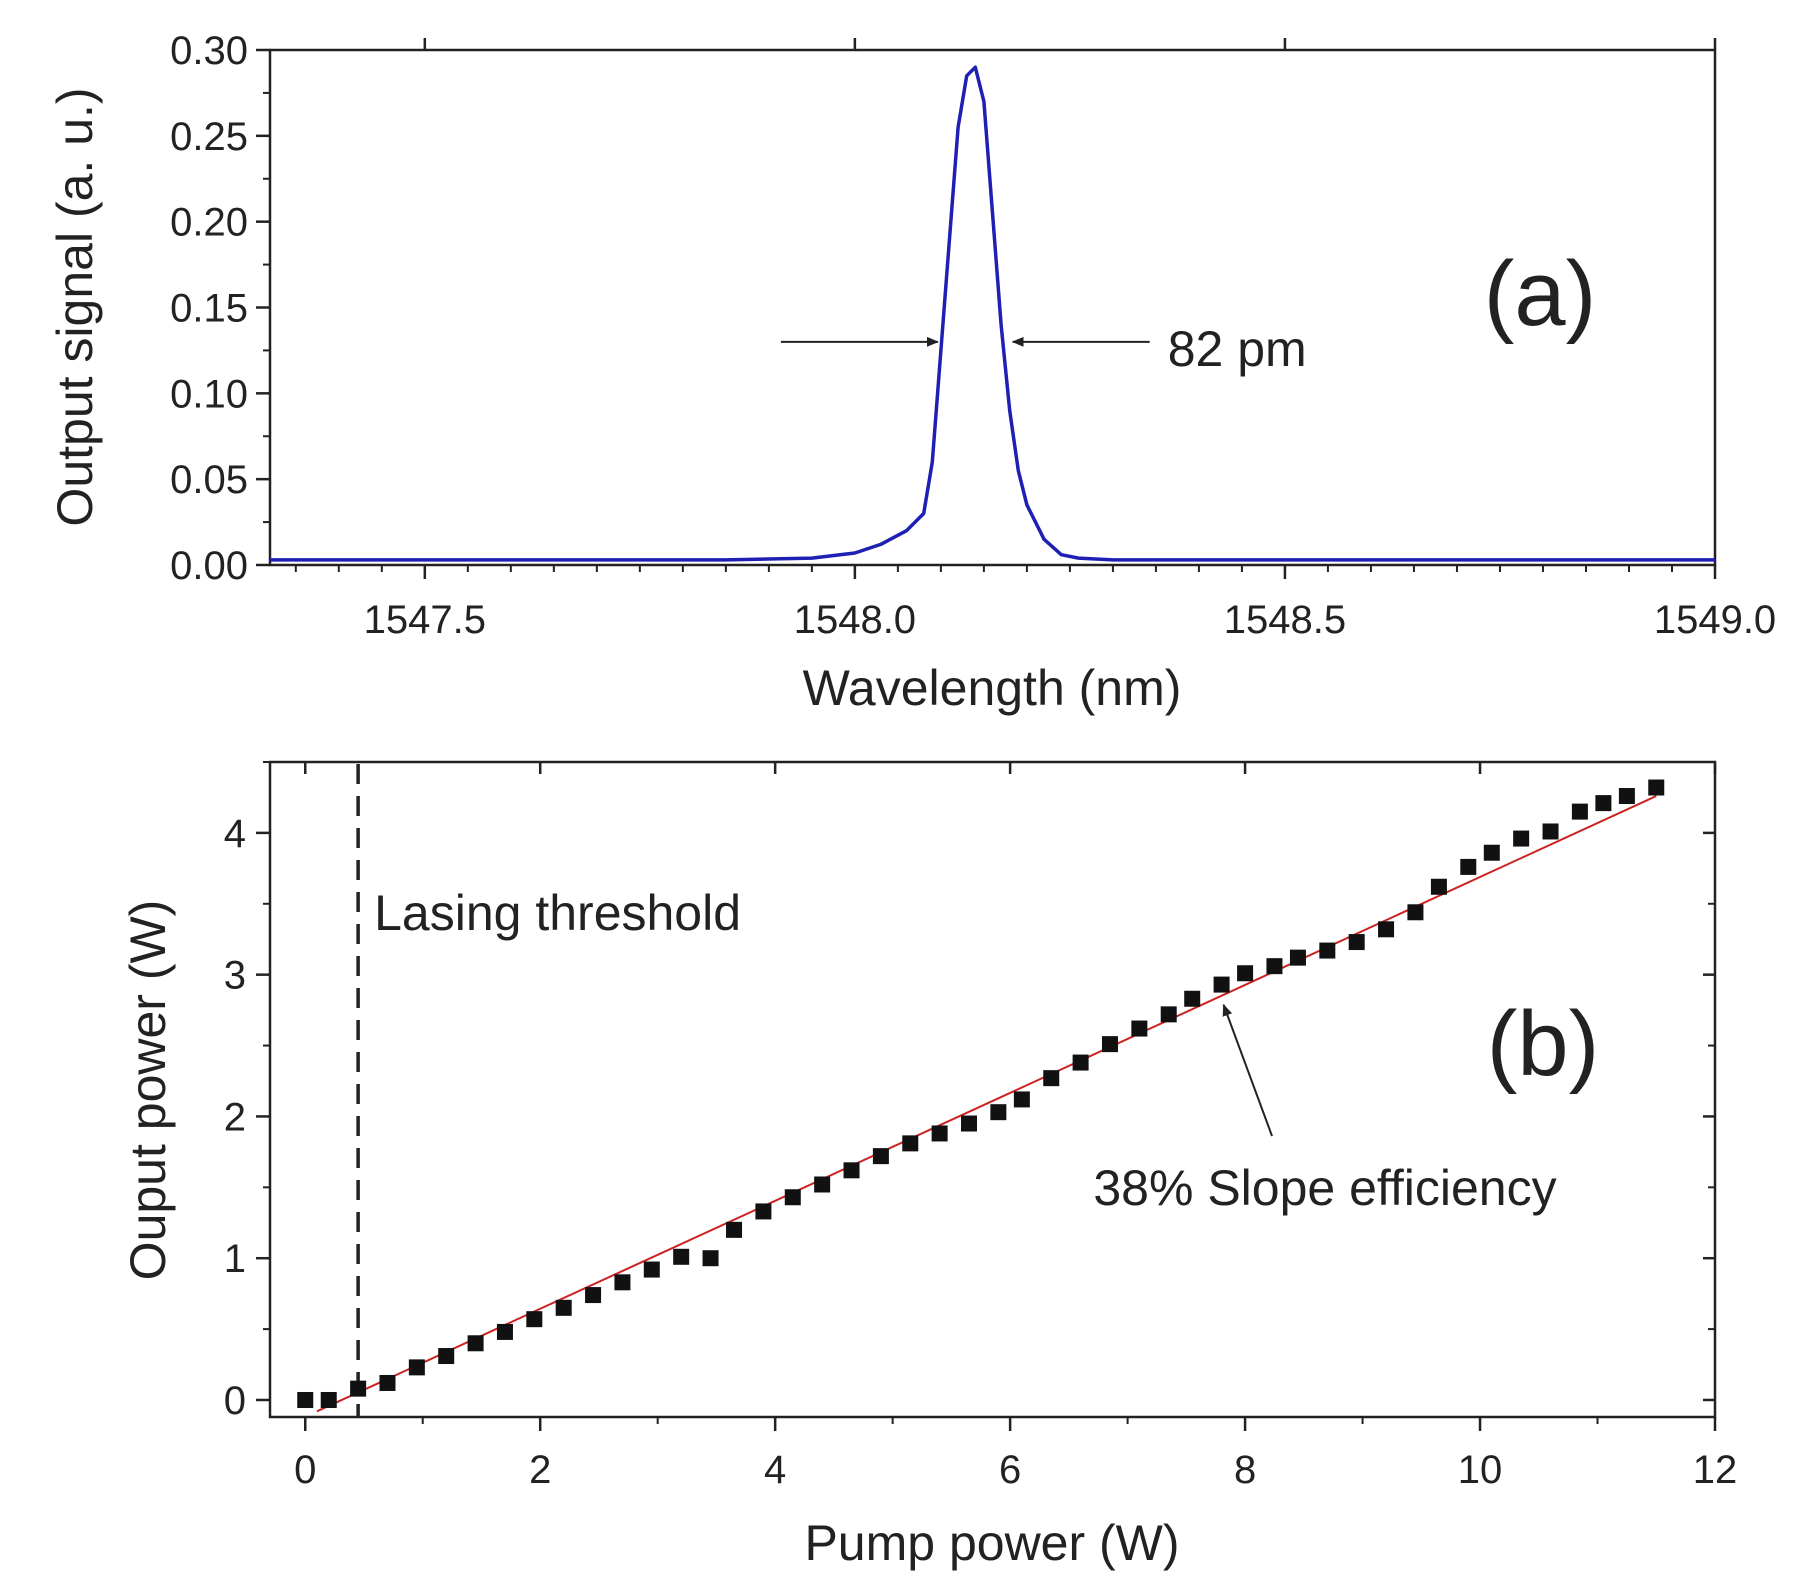 Image resolution: width=1815 pixels, height=1595 pixels. What do you see at coordinates (1010, 1470) in the screenshot?
I see `power-x-tick-label: 6` at bounding box center [1010, 1470].